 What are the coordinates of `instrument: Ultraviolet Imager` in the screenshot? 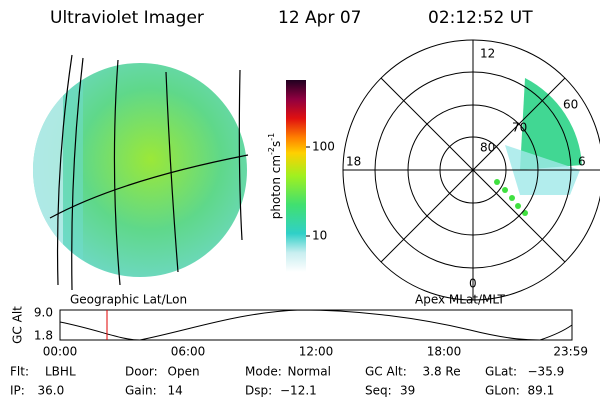 It's located at (127, 18).